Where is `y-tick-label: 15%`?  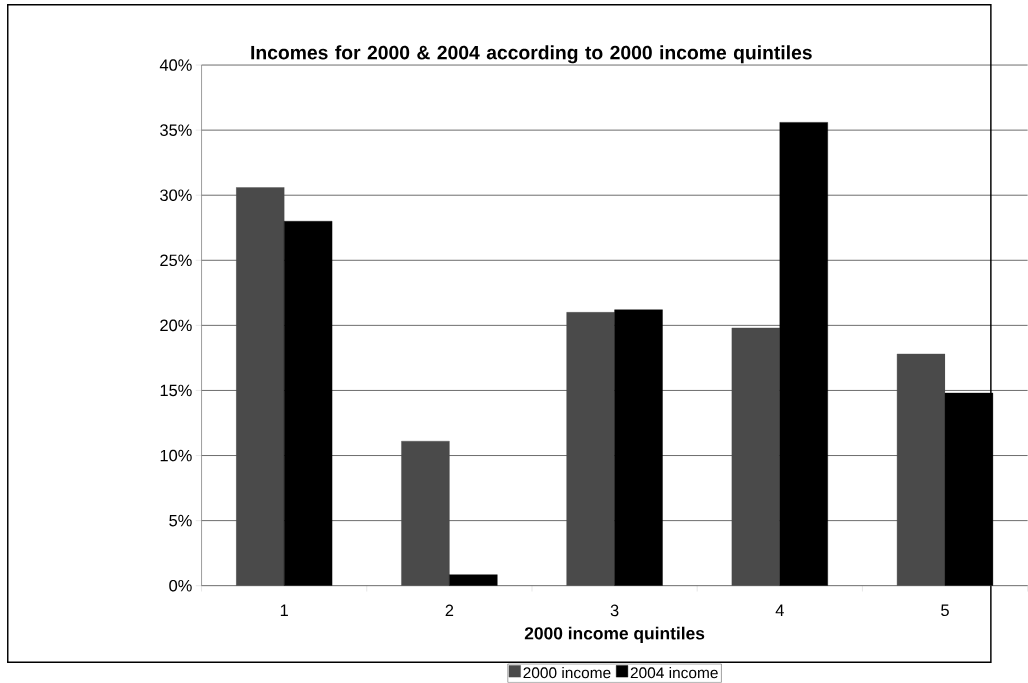
y-tick-label: 15% is located at coordinates (176, 390).